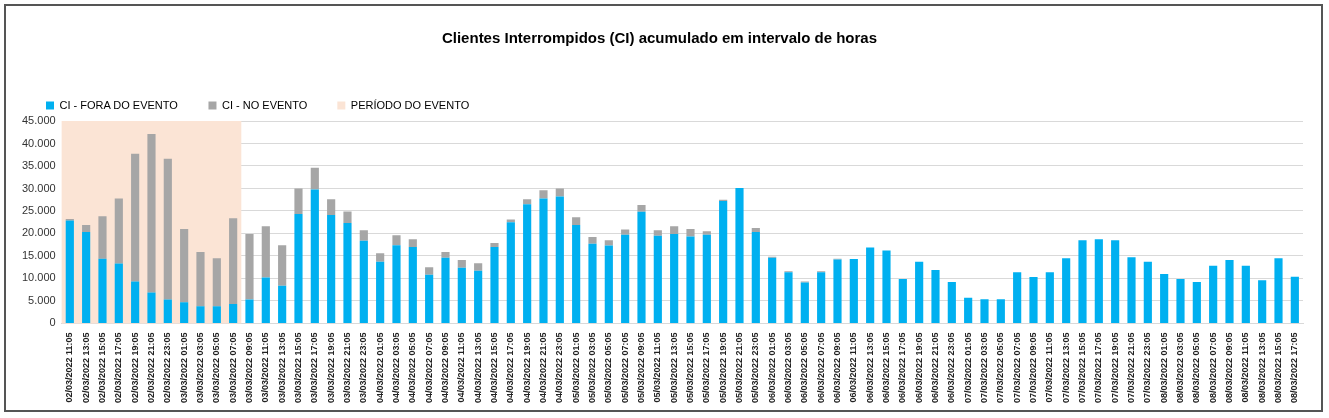  I want to click on x-tick-label: 07/03/2022 01:05, so click(967, 368).